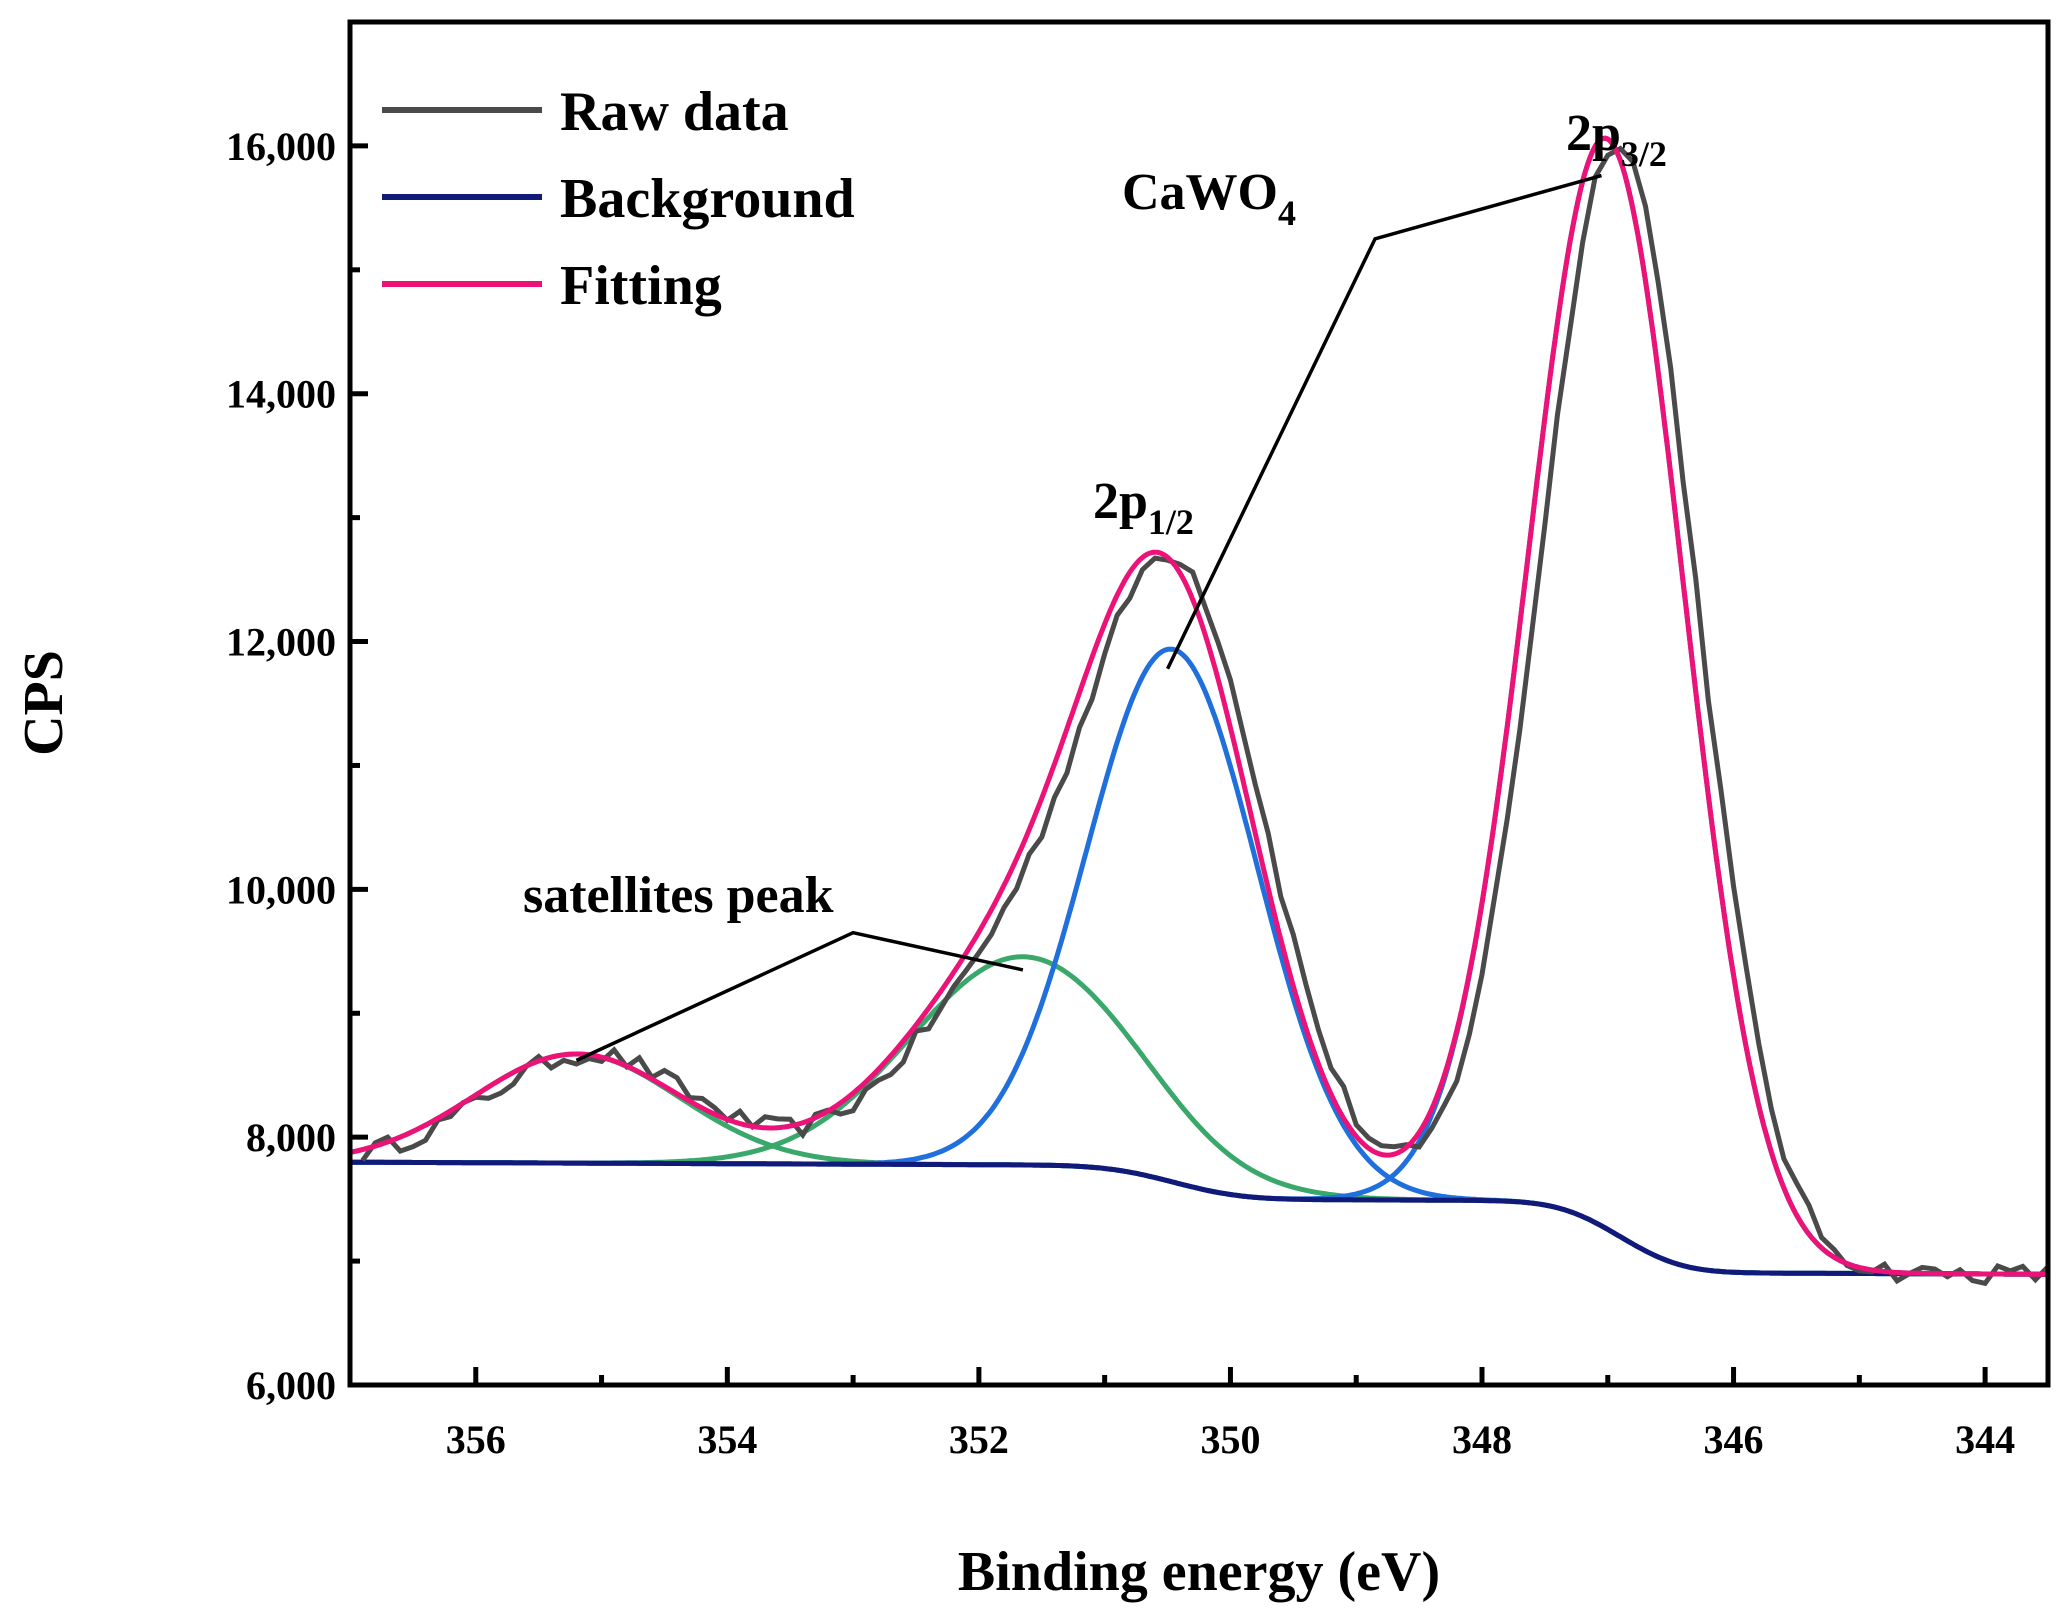 The image size is (2062, 1619). Describe the element at coordinates (1734, 1439) in the screenshot. I see `x-tick-label: 346` at that location.